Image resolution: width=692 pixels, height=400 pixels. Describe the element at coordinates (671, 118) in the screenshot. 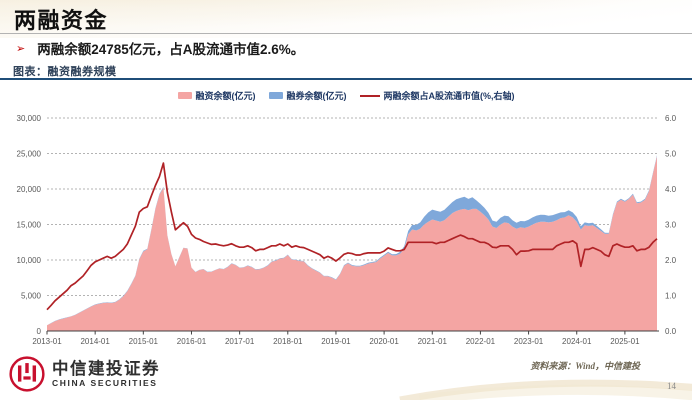

I see `y-right-tick-label: 6.0` at that location.